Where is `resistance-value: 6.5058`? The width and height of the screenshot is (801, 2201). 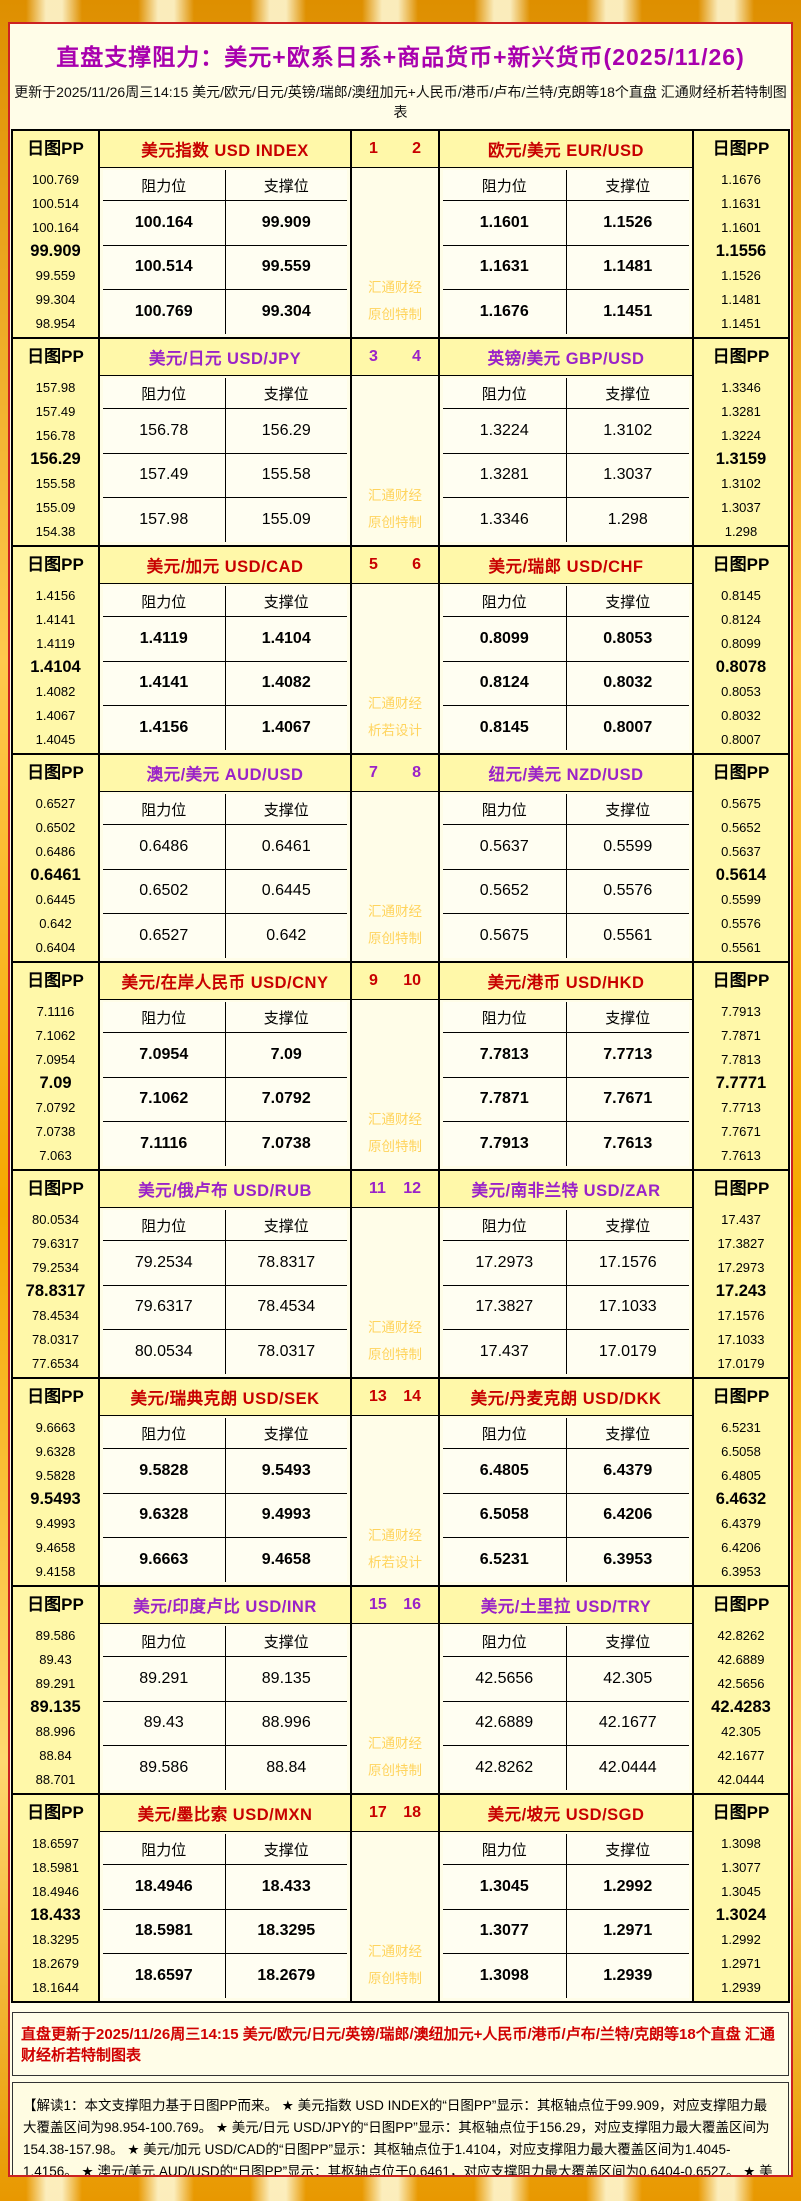
resistance-value: 6.5058 is located at coordinates (504, 1515).